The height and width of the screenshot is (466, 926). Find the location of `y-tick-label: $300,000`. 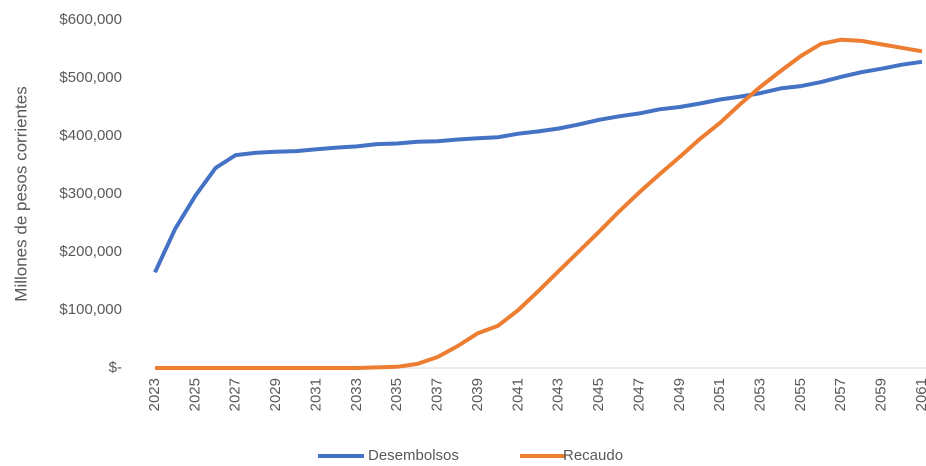

y-tick-label: $300,000 is located at coordinates (90, 193).